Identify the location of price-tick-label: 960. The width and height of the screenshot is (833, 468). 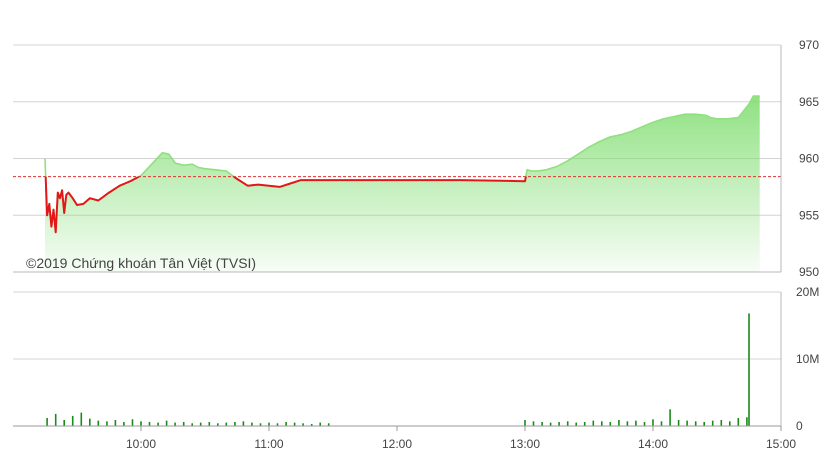
(809, 159).